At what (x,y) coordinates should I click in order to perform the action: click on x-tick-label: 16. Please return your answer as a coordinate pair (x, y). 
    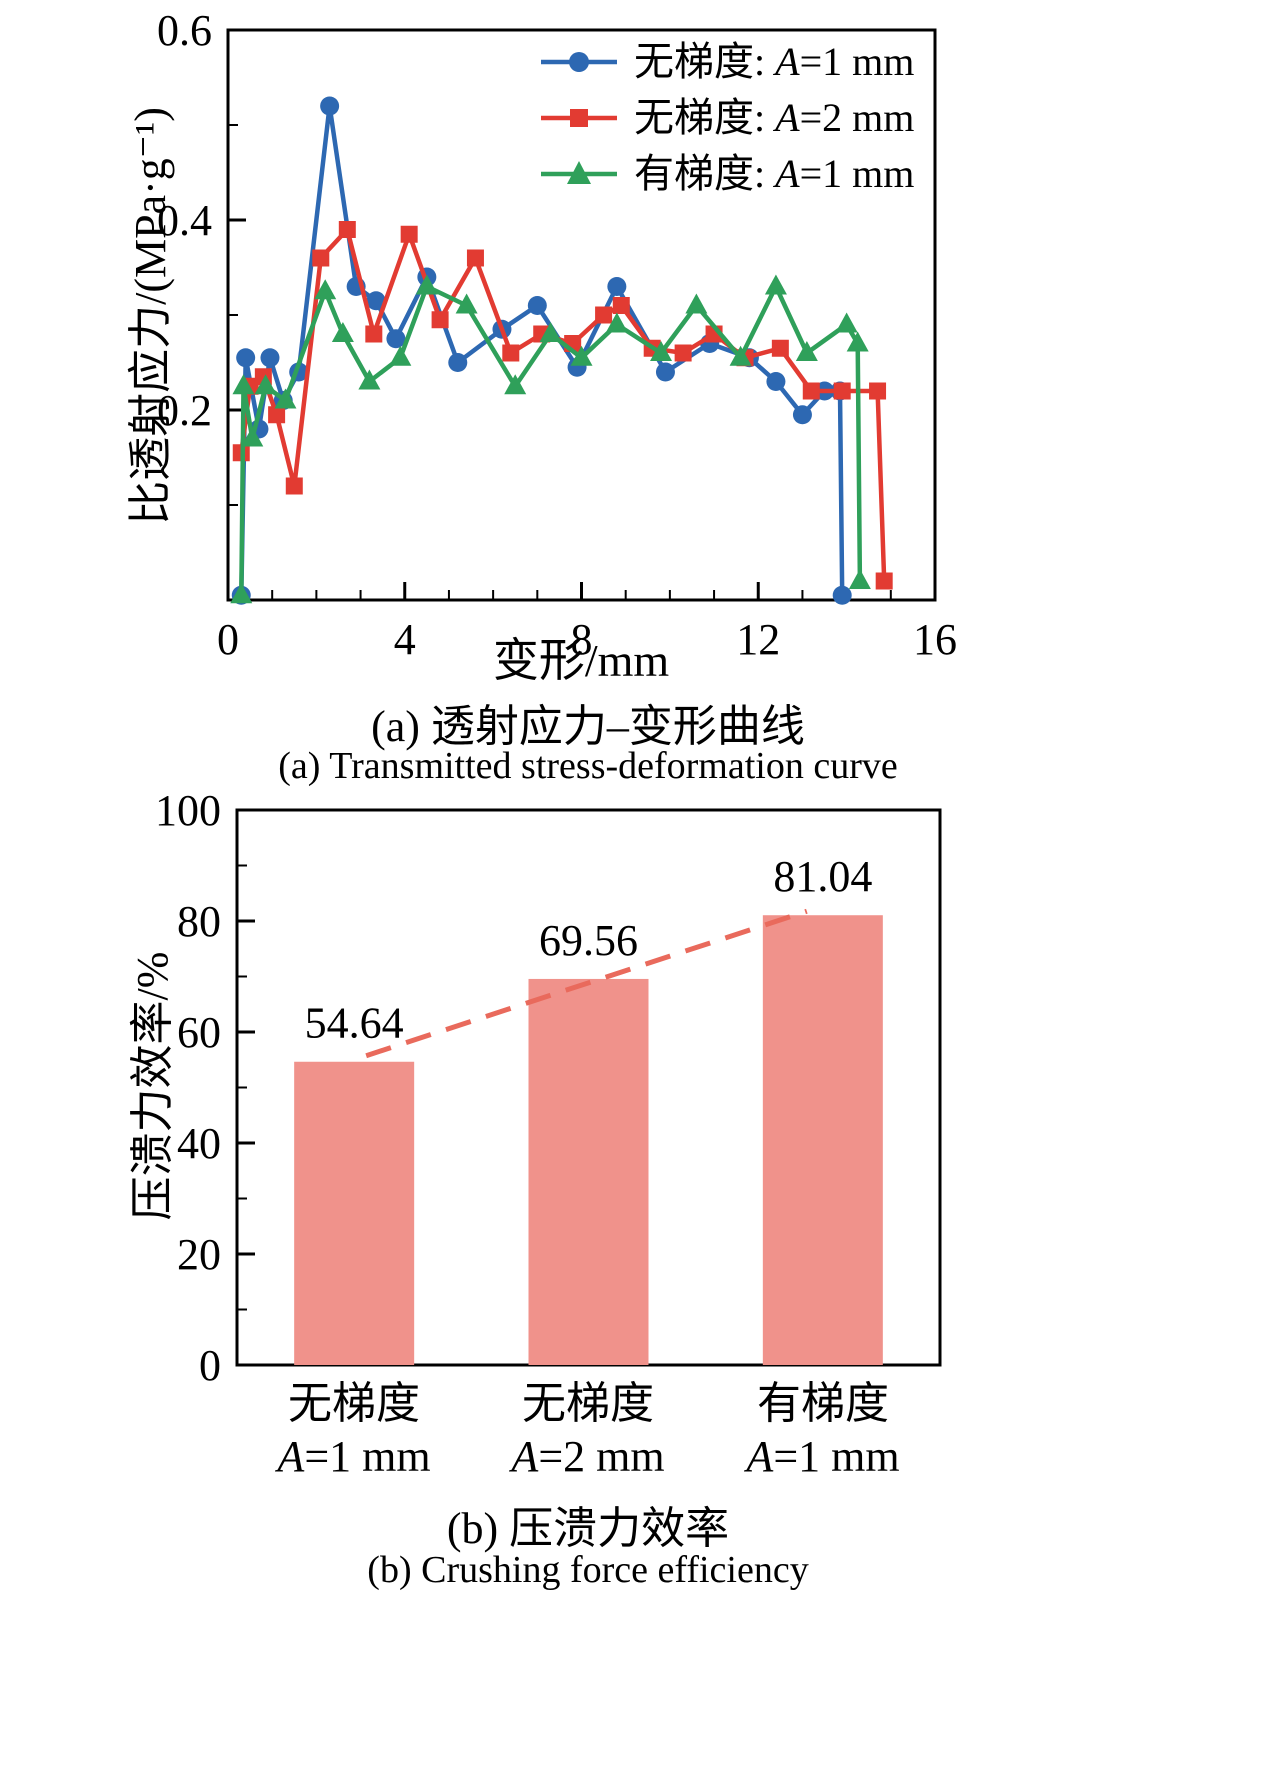
    Looking at the image, I should click on (935, 639).